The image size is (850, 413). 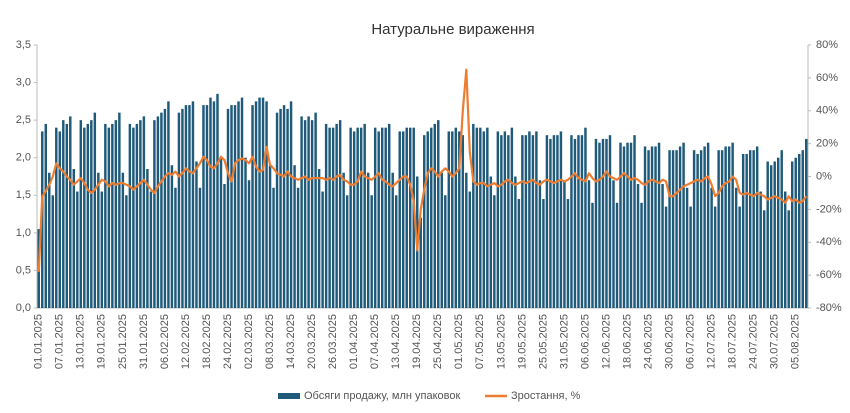 What do you see at coordinates (438, 341) in the screenshot?
I see `x-tick-label: 25.04.2025` at bounding box center [438, 341].